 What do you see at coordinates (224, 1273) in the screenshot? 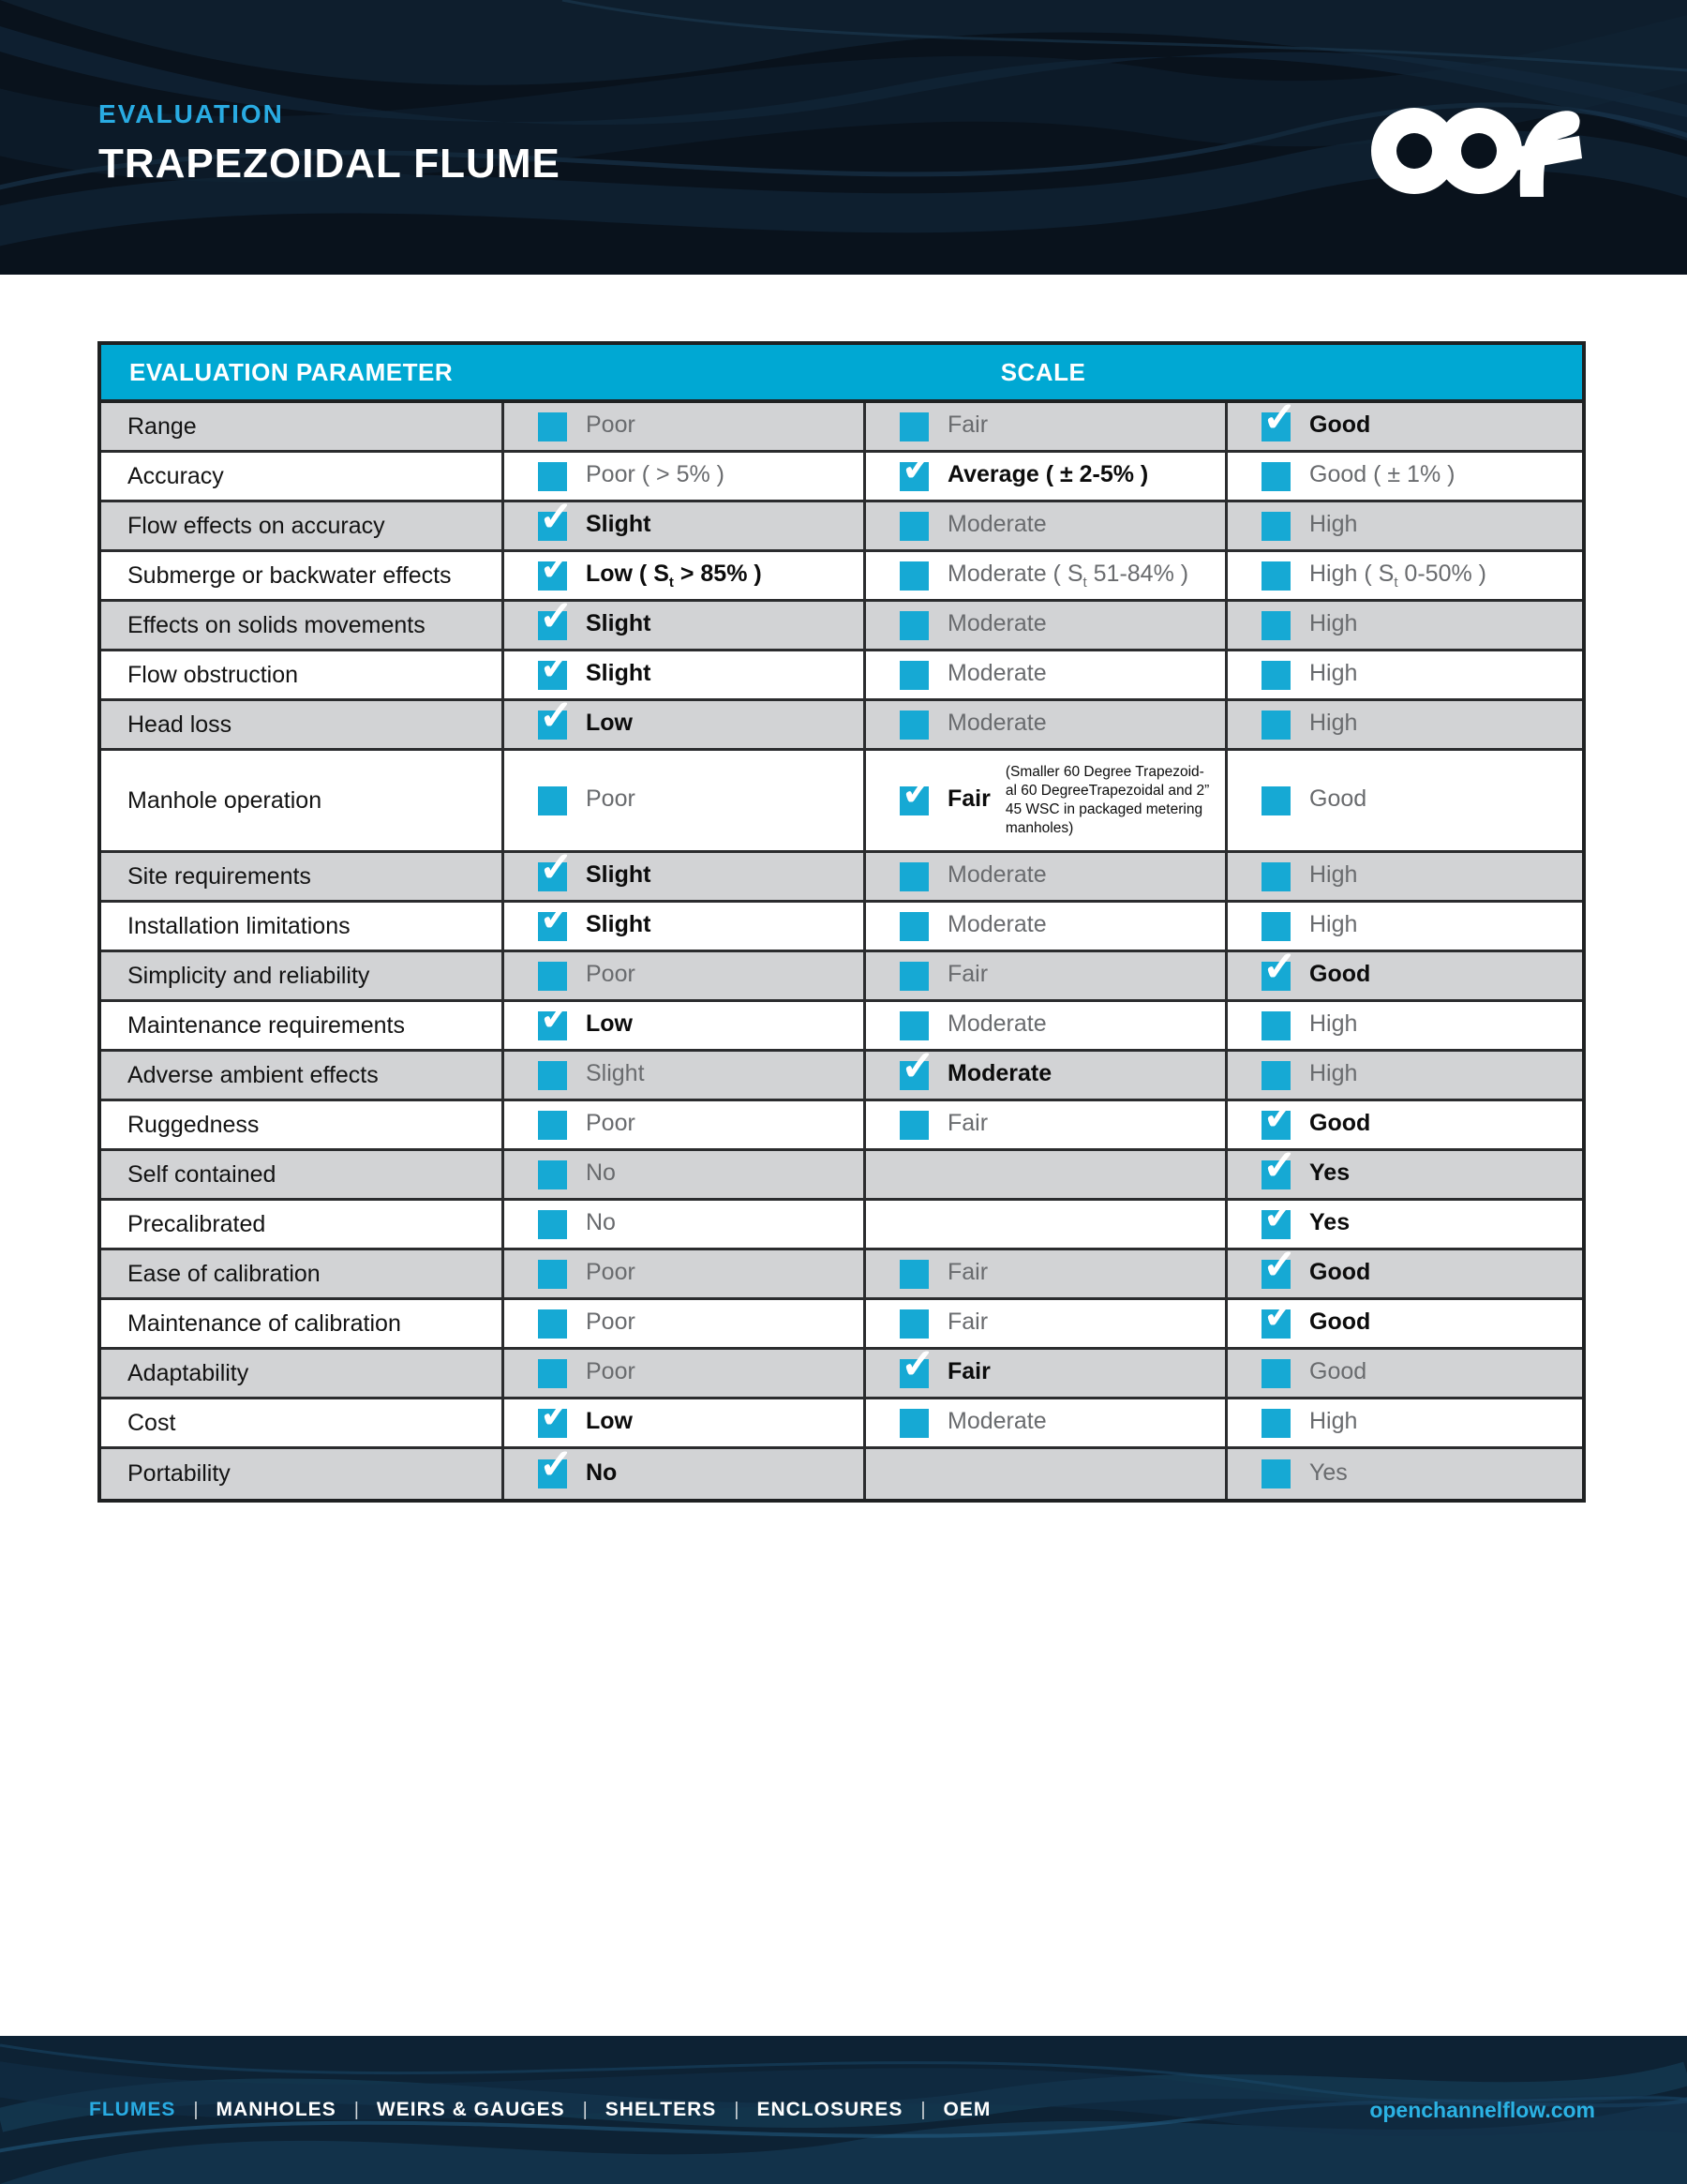
I see `parameter-label: Ease of calibration` at bounding box center [224, 1273].